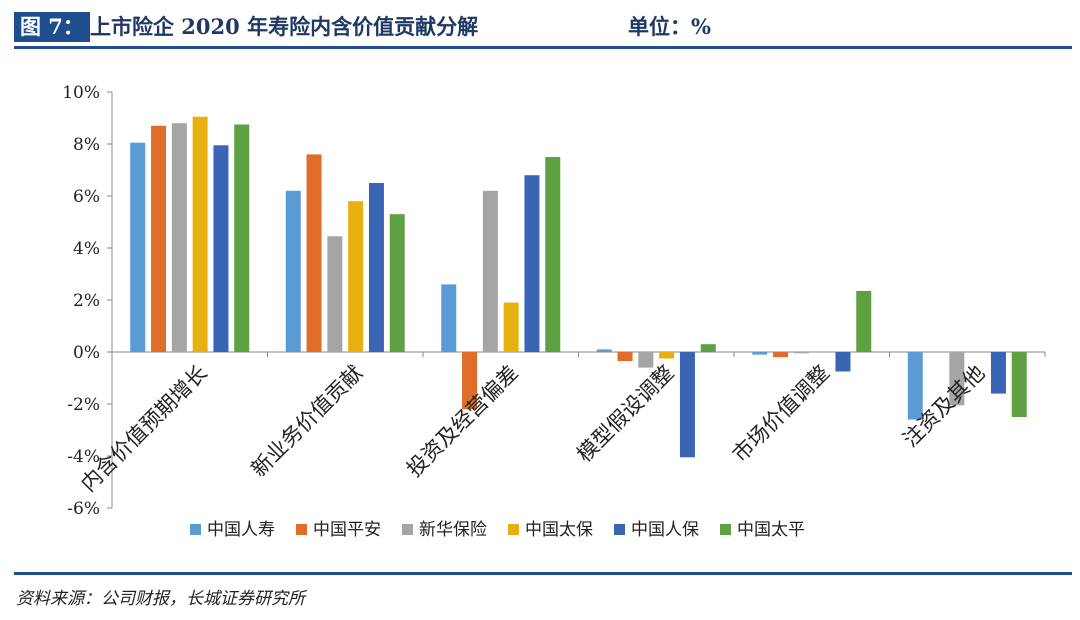 The image size is (1080, 620). What do you see at coordinates (307, 421) in the screenshot?
I see `category-label: 新业务价值贡献` at bounding box center [307, 421].